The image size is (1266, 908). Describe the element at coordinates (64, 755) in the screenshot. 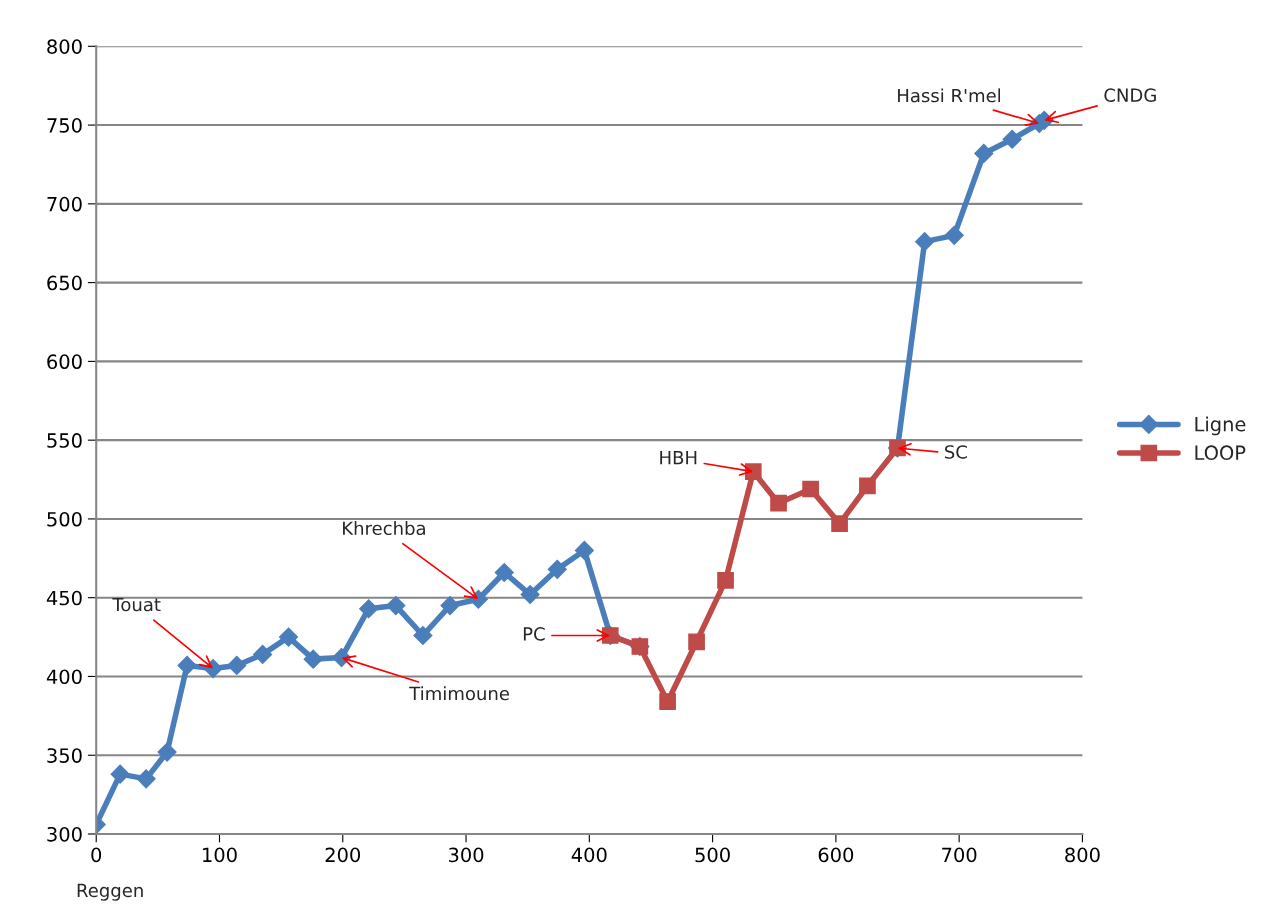

I see `y-tick-label: 350` at that location.